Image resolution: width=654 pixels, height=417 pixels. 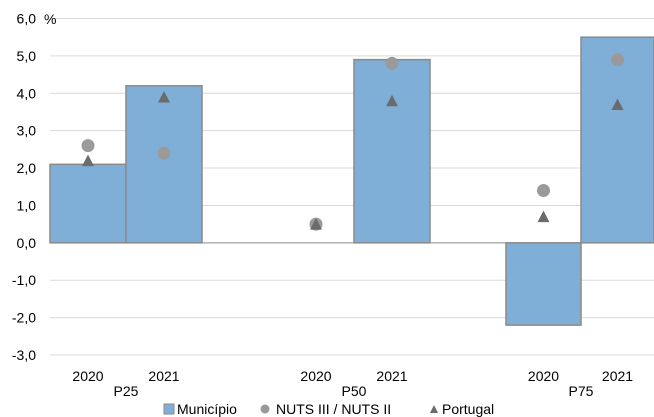 I want to click on y-tick-label: 6,0, so click(x=27, y=19).